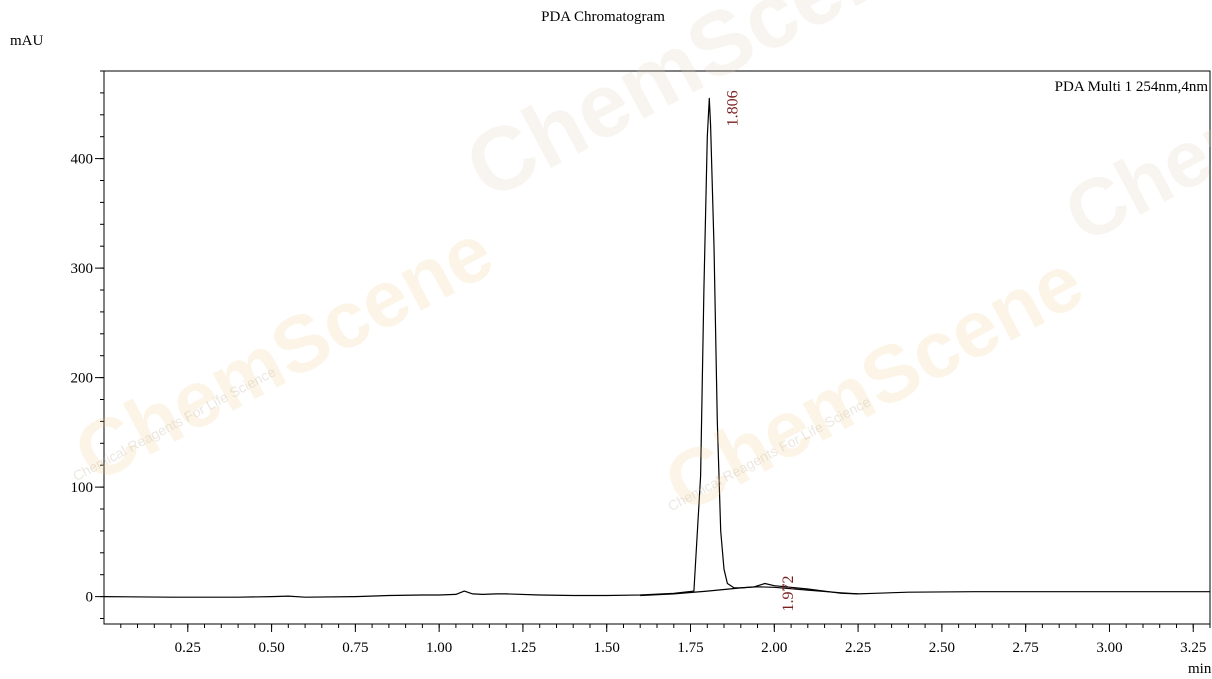 The height and width of the screenshot is (679, 1212). What do you see at coordinates (1193, 648) in the screenshot?
I see `x-tick-label: 3.25` at bounding box center [1193, 648].